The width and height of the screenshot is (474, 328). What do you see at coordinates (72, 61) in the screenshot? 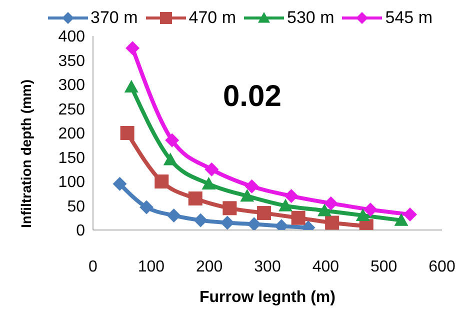
I see `y-tick-label: 350` at bounding box center [72, 61].